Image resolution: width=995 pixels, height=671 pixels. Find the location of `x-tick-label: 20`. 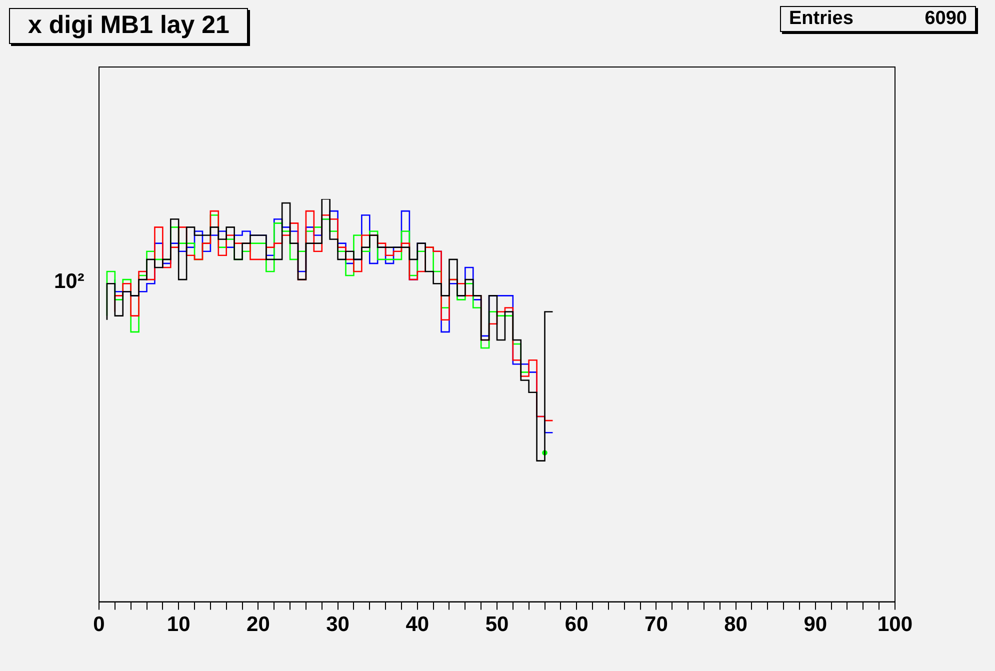

x-tick-label: 20 is located at coordinates (258, 624).